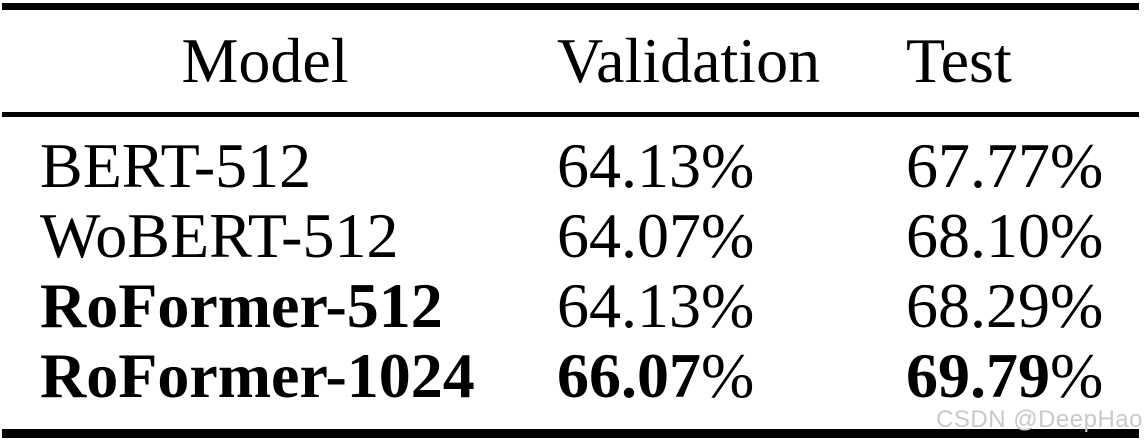 The image size is (1146, 444). What do you see at coordinates (219, 235) in the screenshot?
I see `model-cell: WoBERT-512` at bounding box center [219, 235].